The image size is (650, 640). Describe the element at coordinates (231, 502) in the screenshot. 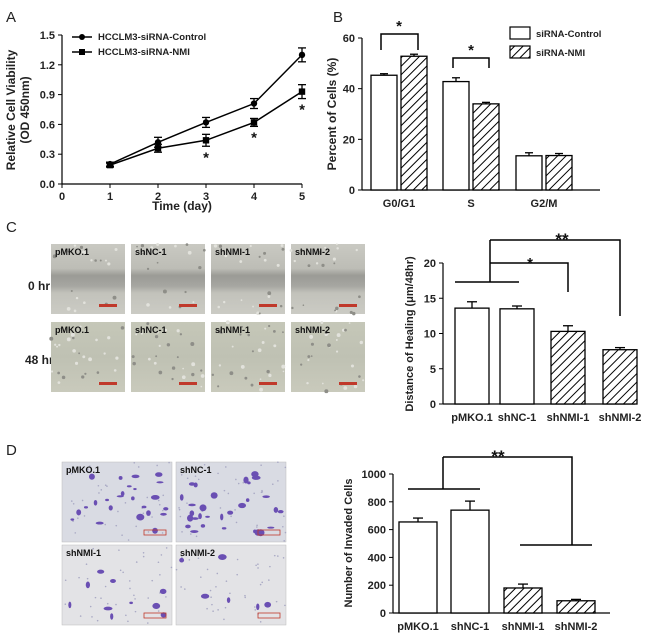

I see `invasion-image: shNC-1` at that location.